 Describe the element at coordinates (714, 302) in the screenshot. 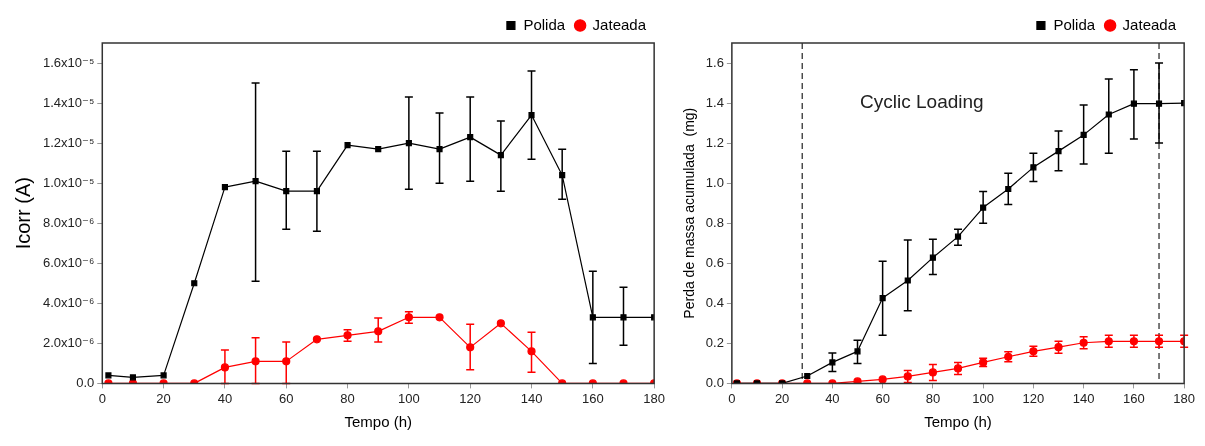

I see `y-tick-label: 0.4` at that location.